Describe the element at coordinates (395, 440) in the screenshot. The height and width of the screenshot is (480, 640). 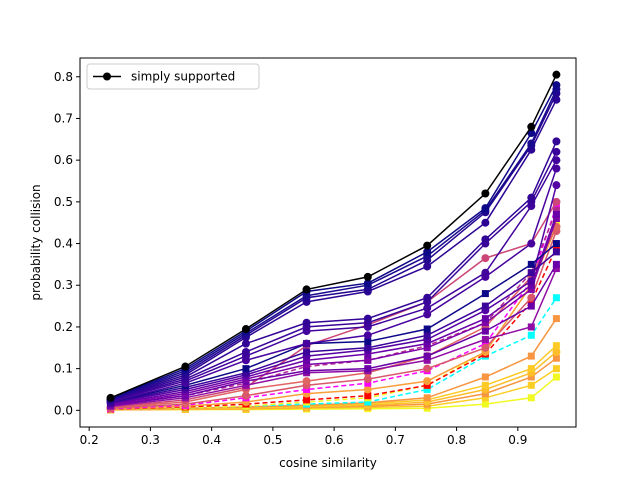
I see `x-tick-label: 0.7` at that location.